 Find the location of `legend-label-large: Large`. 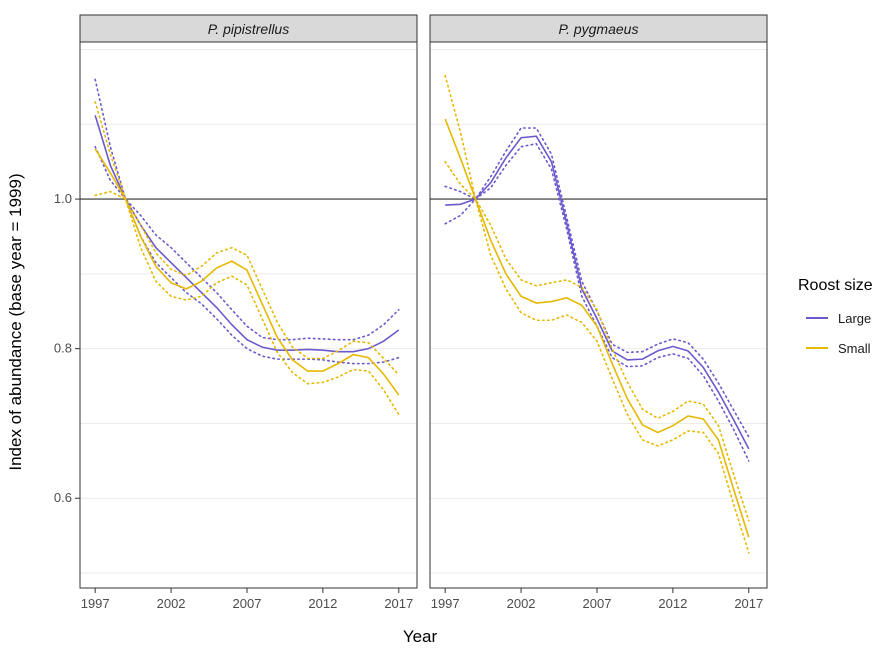

legend-label-large: Large is located at coordinates (854, 318).